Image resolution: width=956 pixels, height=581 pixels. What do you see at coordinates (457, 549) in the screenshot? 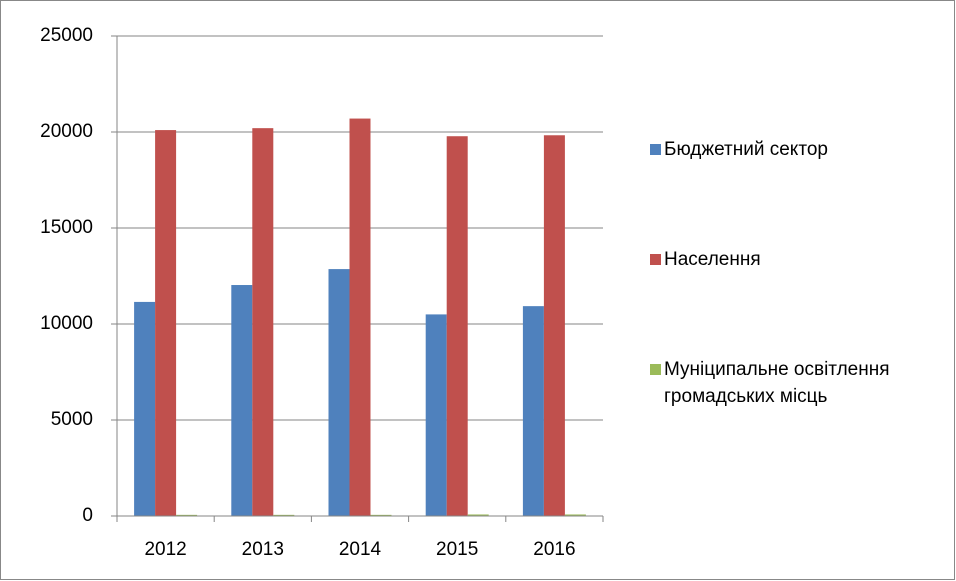
I see `x-tick-label: 2015` at bounding box center [457, 549].